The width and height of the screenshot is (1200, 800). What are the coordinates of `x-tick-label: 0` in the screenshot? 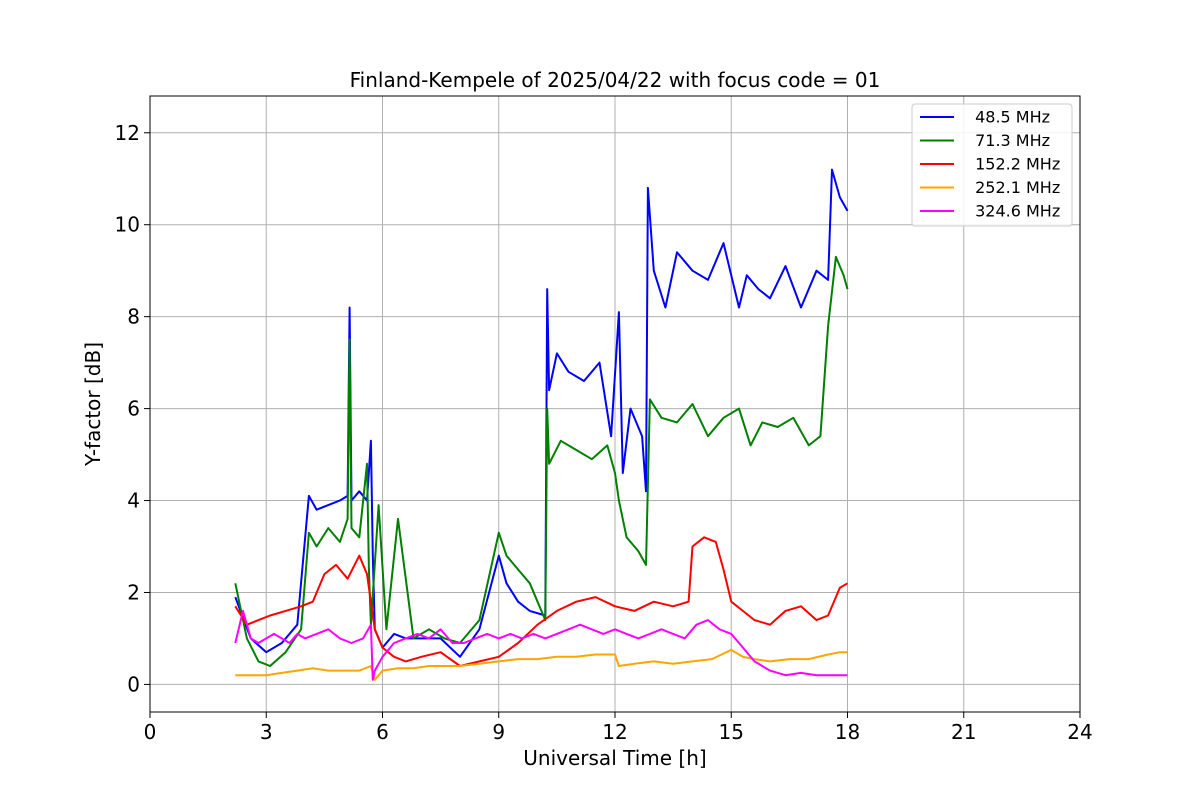 It's located at (150, 732).